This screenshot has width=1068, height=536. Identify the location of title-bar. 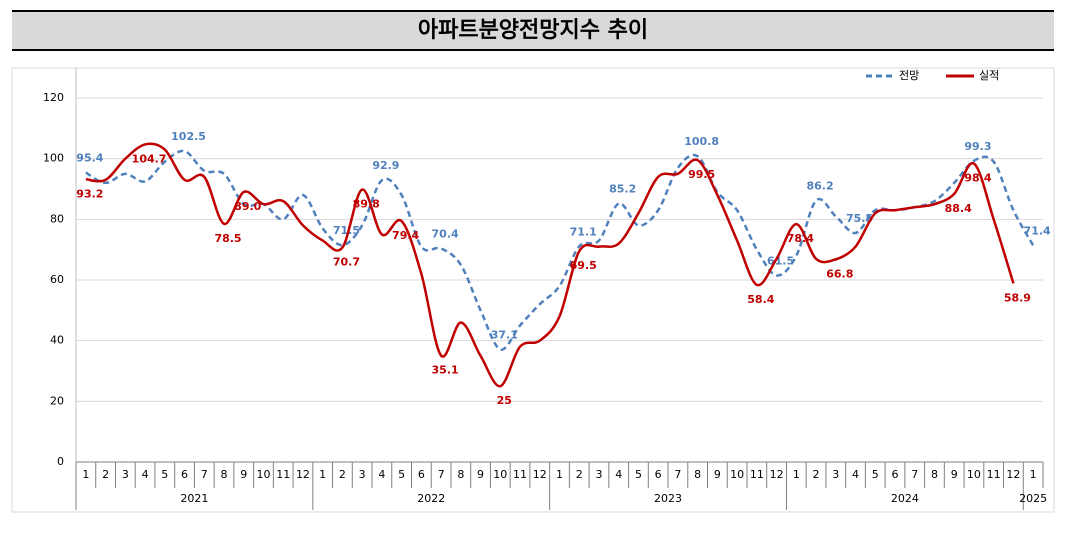
(533, 30).